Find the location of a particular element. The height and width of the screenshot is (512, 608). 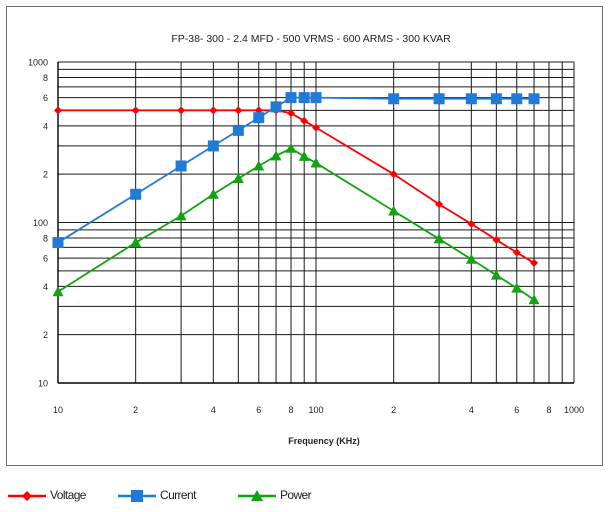

legend-swatch-voltage is located at coordinates (27, 496).